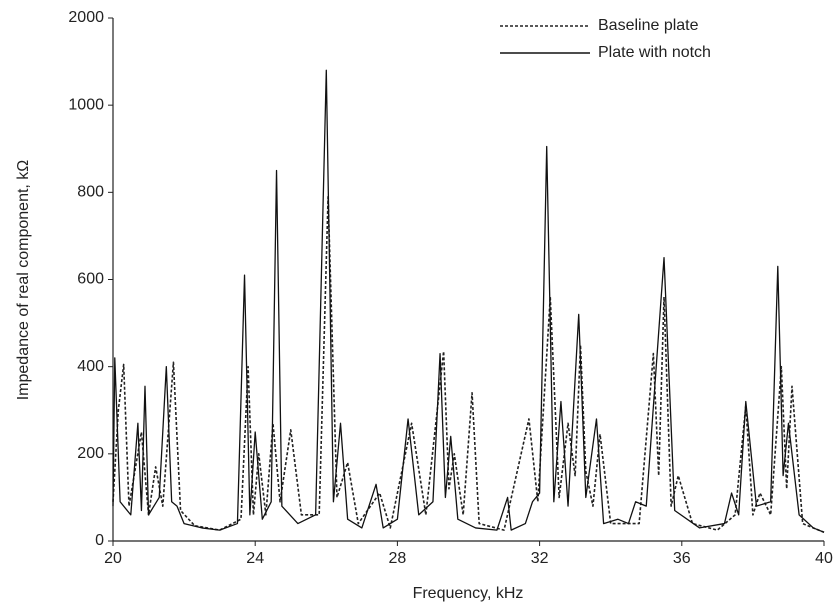 The width and height of the screenshot is (837, 609). Describe the element at coordinates (113, 558) in the screenshot. I see `x-tick-label: 20` at that location.